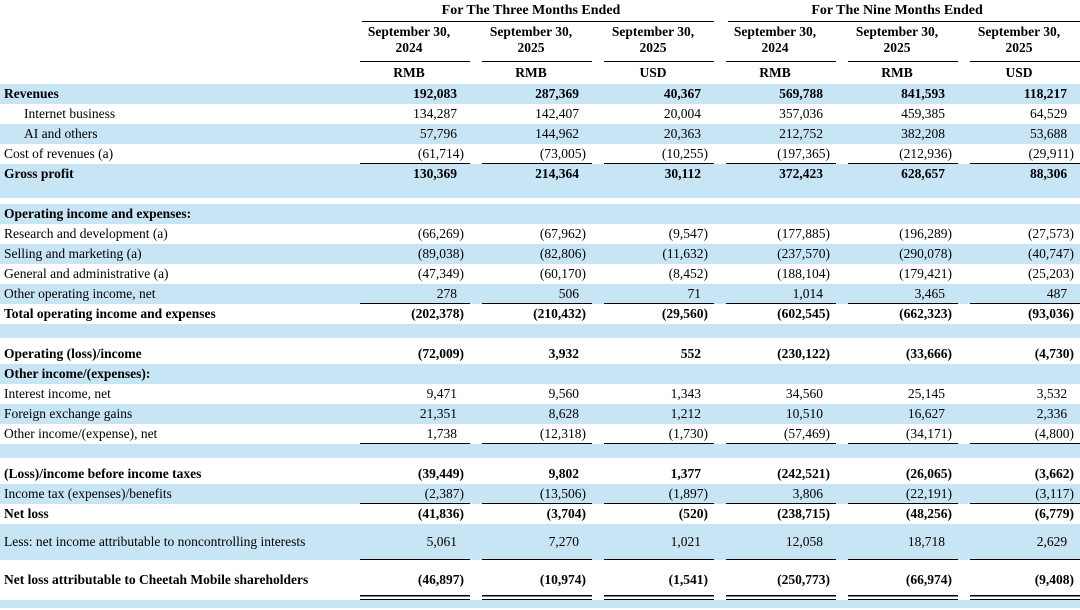  Describe the element at coordinates (929, 513) in the screenshot. I see `value-cell: (48,256)` at that location.